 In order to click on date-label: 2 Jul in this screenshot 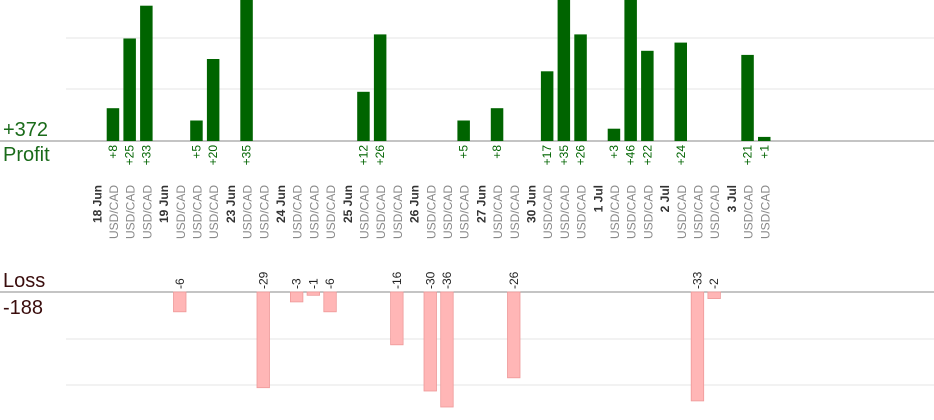, I will do `click(665, 198)`.